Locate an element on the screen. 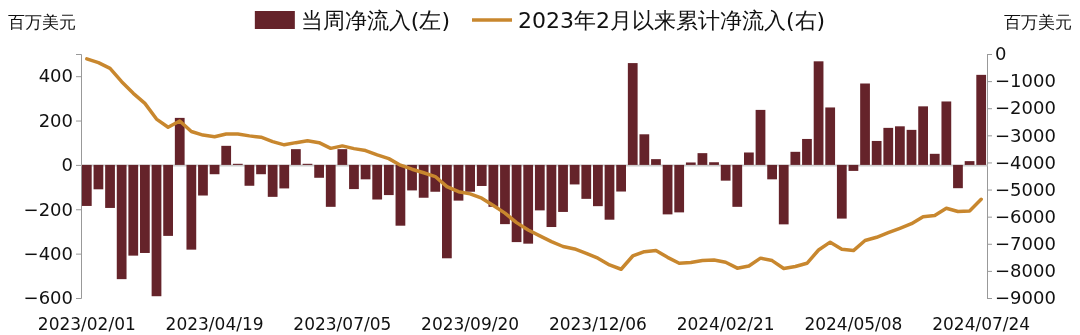 Image resolution: width=1080 pixels, height=335 pixels. x-tick-label: 2024/02/21 is located at coordinates (725, 324).